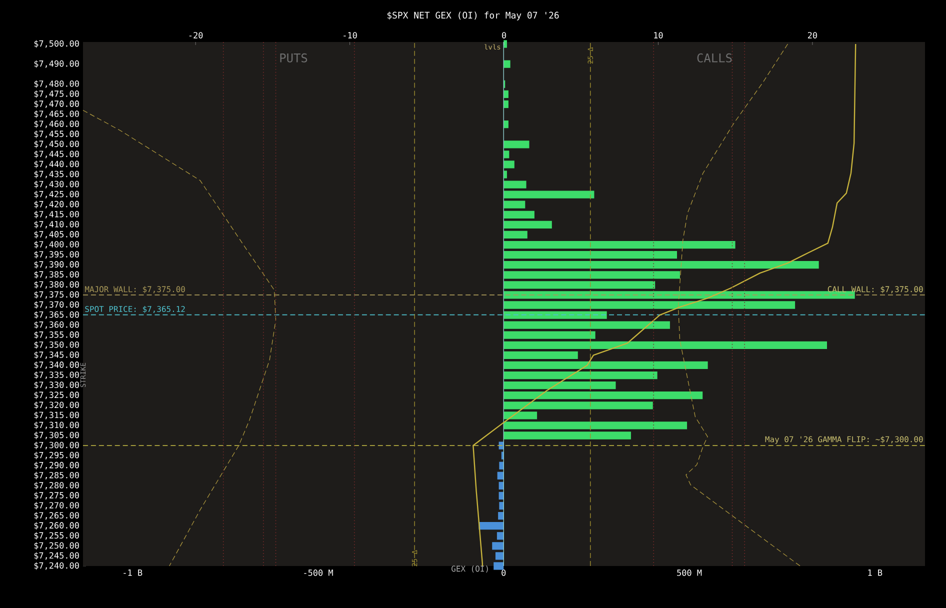 The width and height of the screenshot is (946, 608). Describe the element at coordinates (56, 94) in the screenshot. I see `y-tick-label: $7,475.00` at that location.